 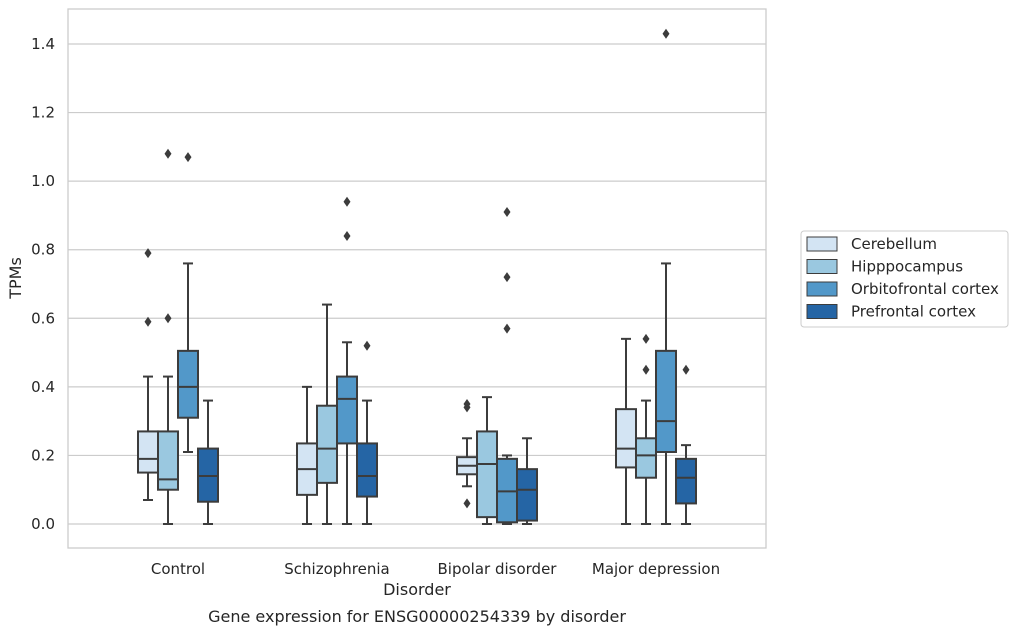 I want to click on x-tick-label: Major depression, so click(x=656, y=569).